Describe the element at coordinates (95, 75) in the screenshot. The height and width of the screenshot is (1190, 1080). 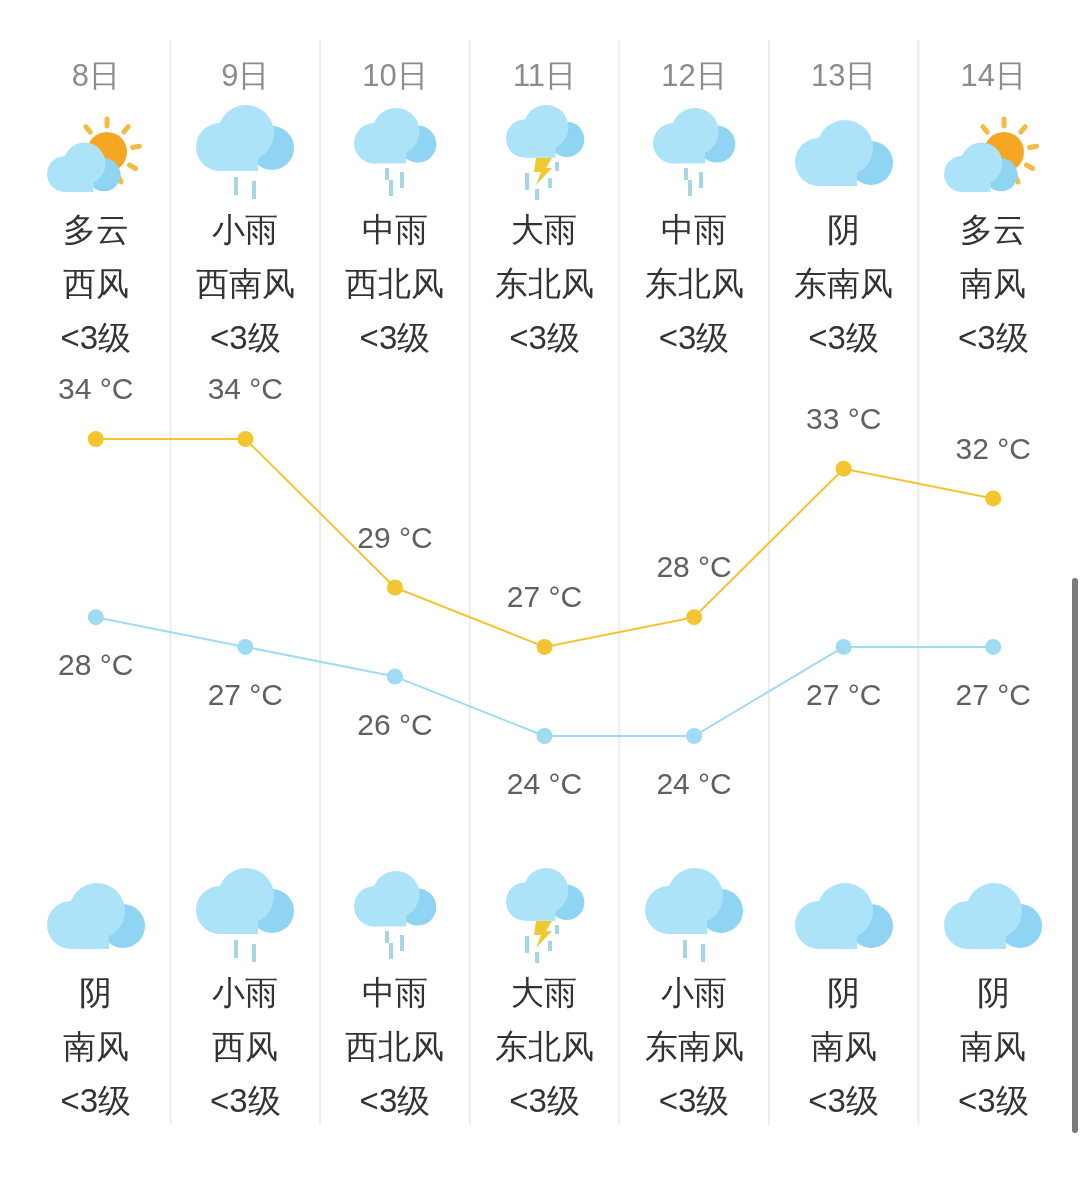
I see `x-tick-label: 8日` at that location.